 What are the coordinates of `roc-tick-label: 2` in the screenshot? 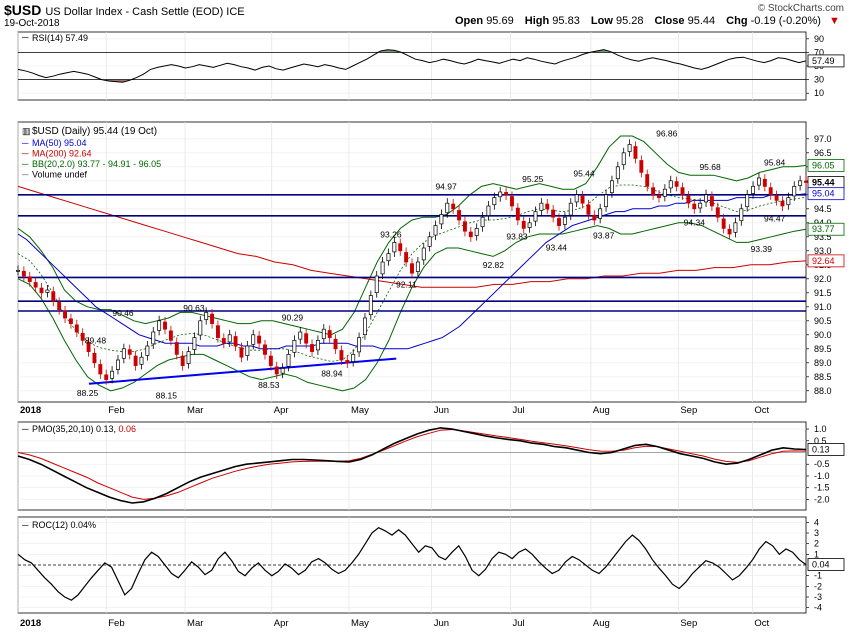 It's located at (816, 544).